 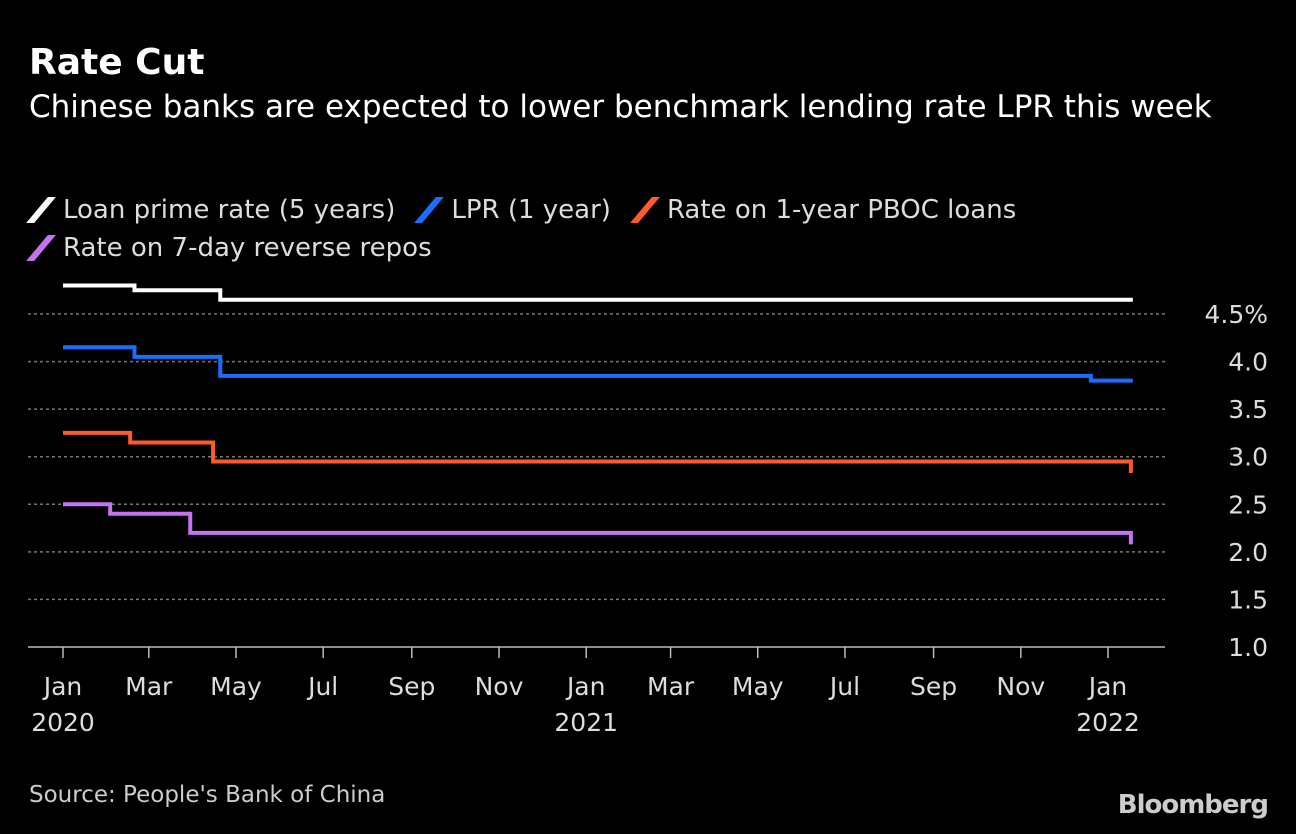 I want to click on y-tick-label: 3.0, so click(x=1248, y=457).